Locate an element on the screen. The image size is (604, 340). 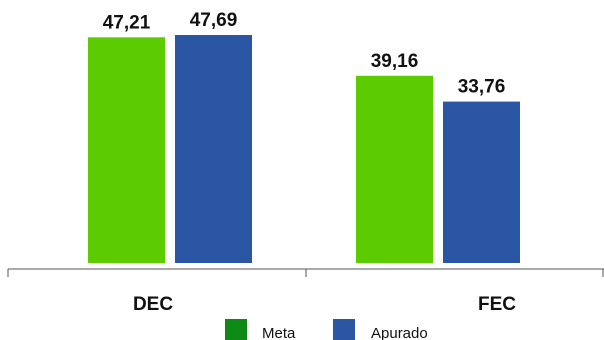
value-label-fec-meta: 39,16 is located at coordinates (395, 61).